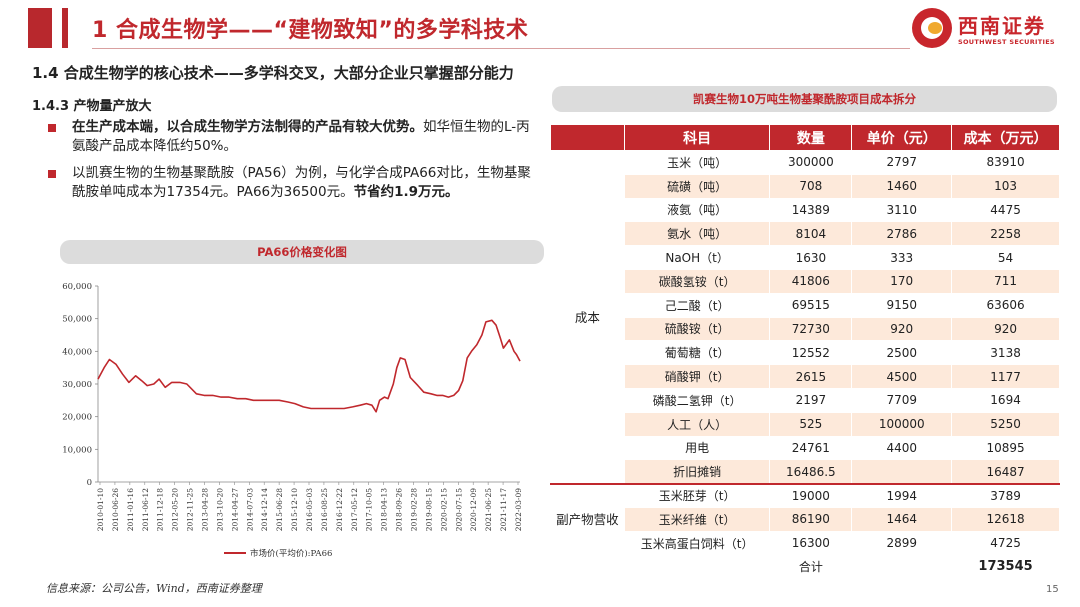 This screenshot has width=1080, height=607. Describe the element at coordinates (310, 30) in the screenshot. I see `slide-title: 1 合成生物学——“建物致知”的多学科技术` at that location.